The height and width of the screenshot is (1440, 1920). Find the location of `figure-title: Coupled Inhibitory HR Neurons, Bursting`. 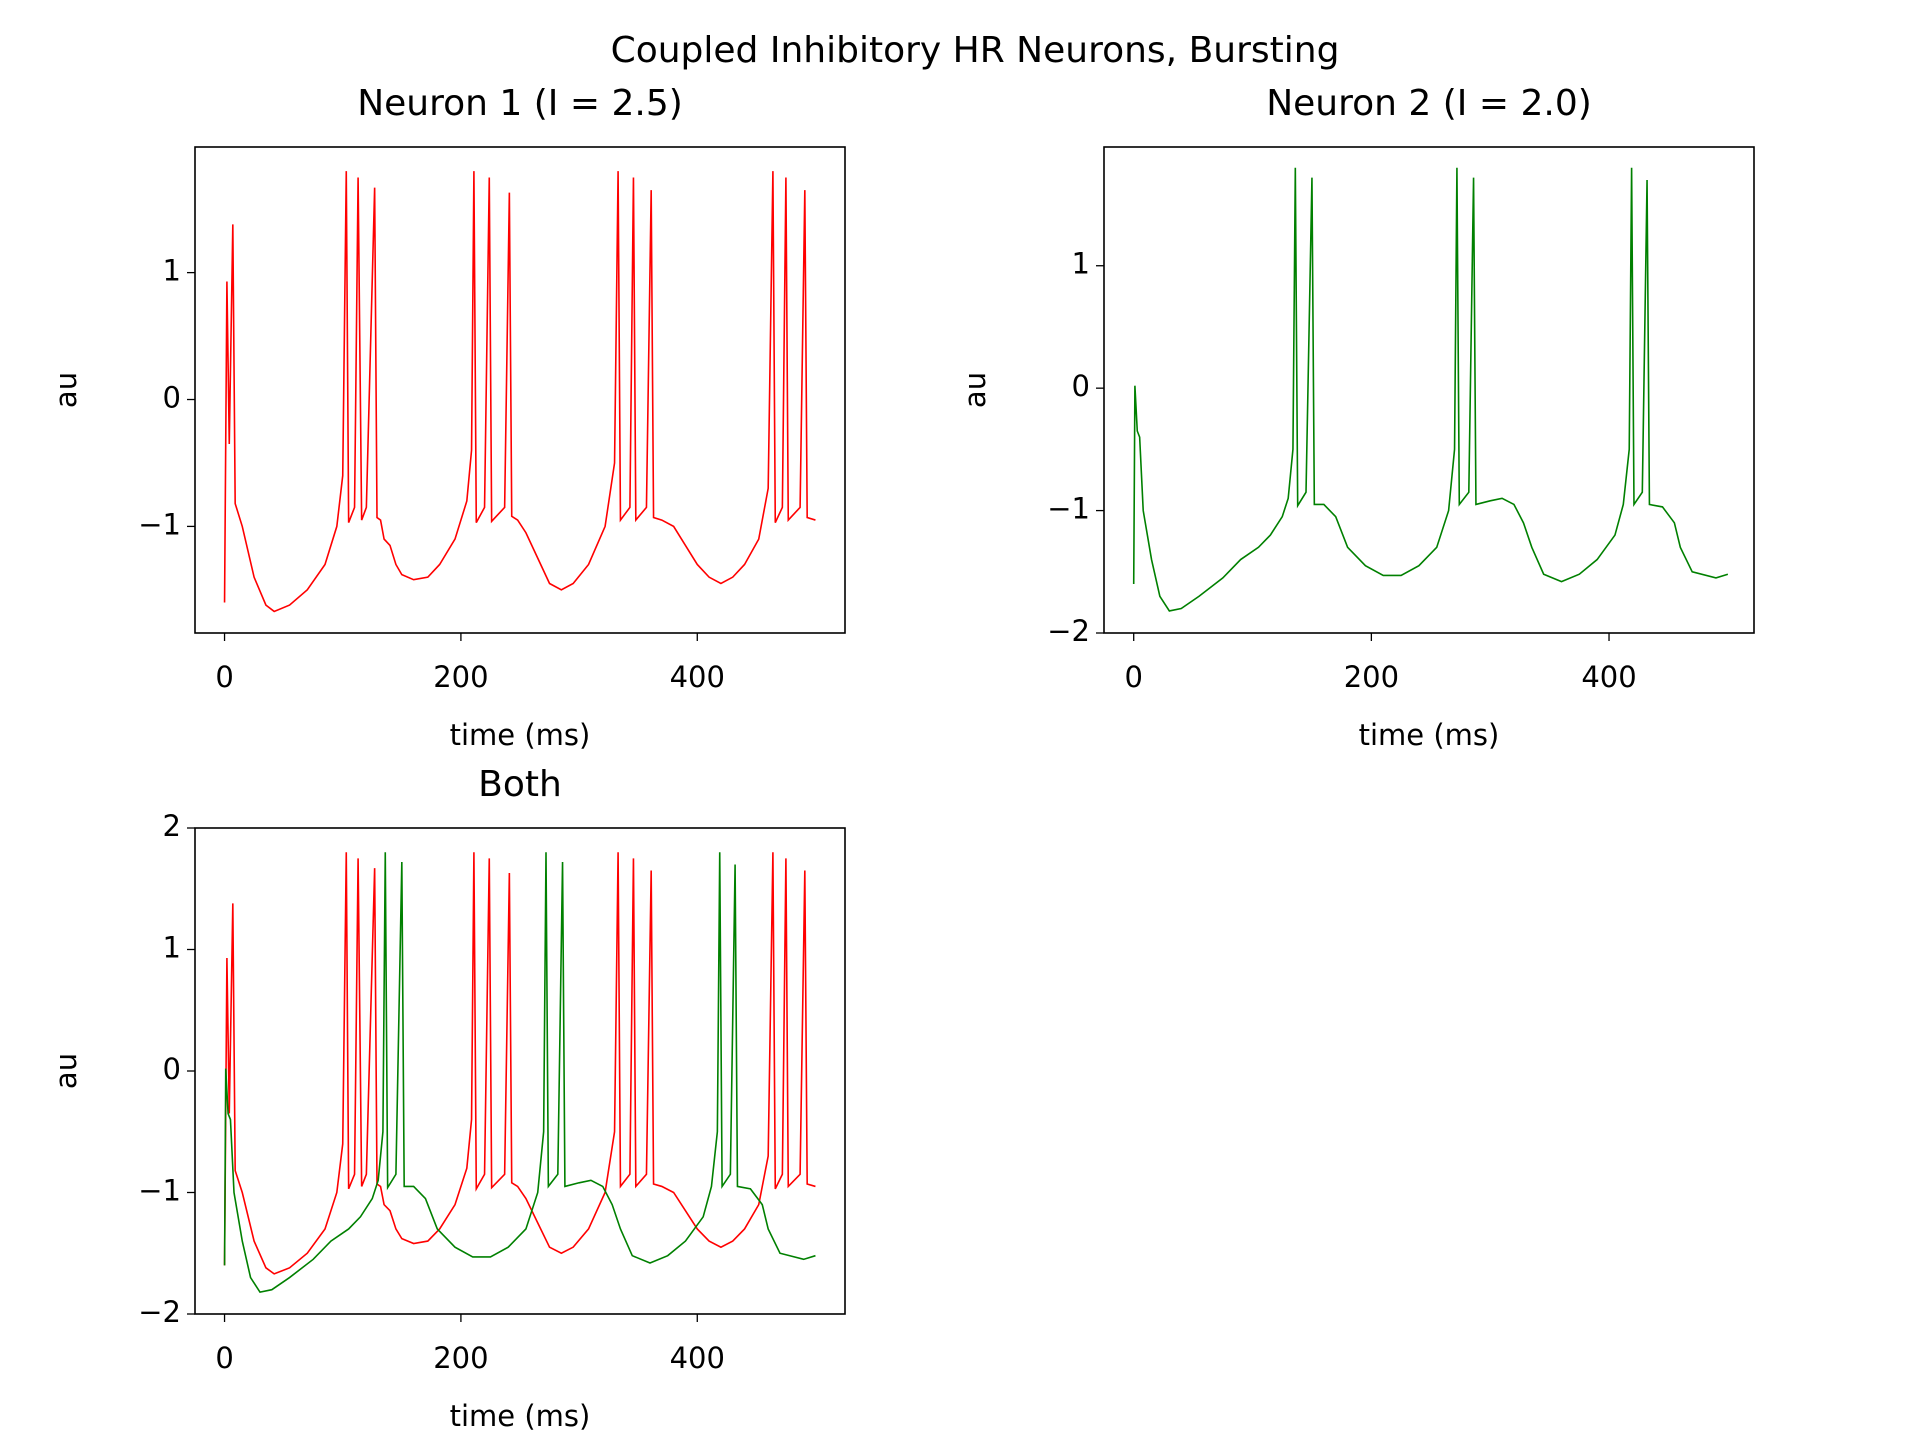

figure-title: Coupled Inhibitory HR Neurons, Bursting is located at coordinates (975, 50).